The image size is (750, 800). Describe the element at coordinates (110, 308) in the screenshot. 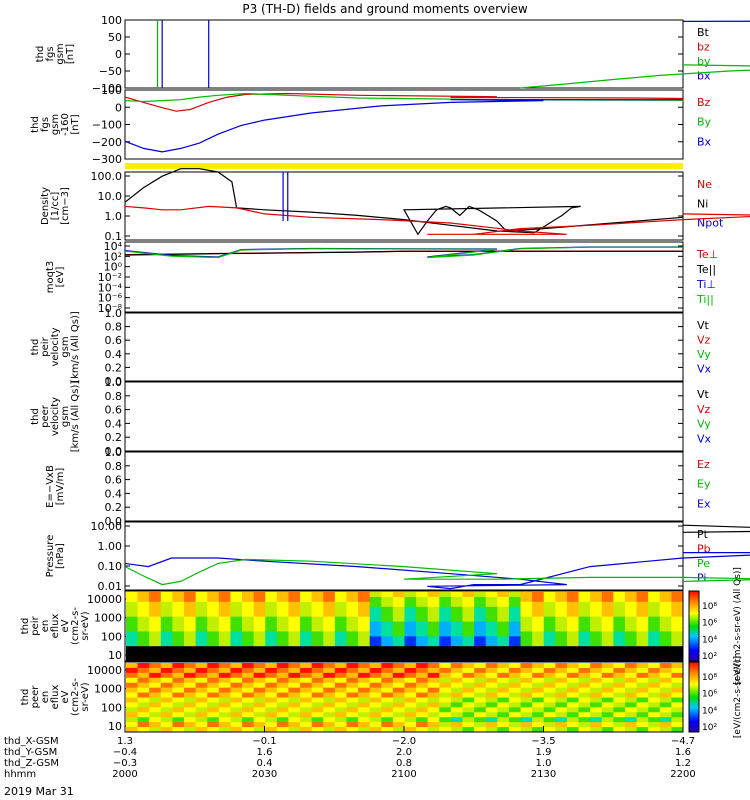

I see `y-tick-label: 10⁻⁸` at that location.